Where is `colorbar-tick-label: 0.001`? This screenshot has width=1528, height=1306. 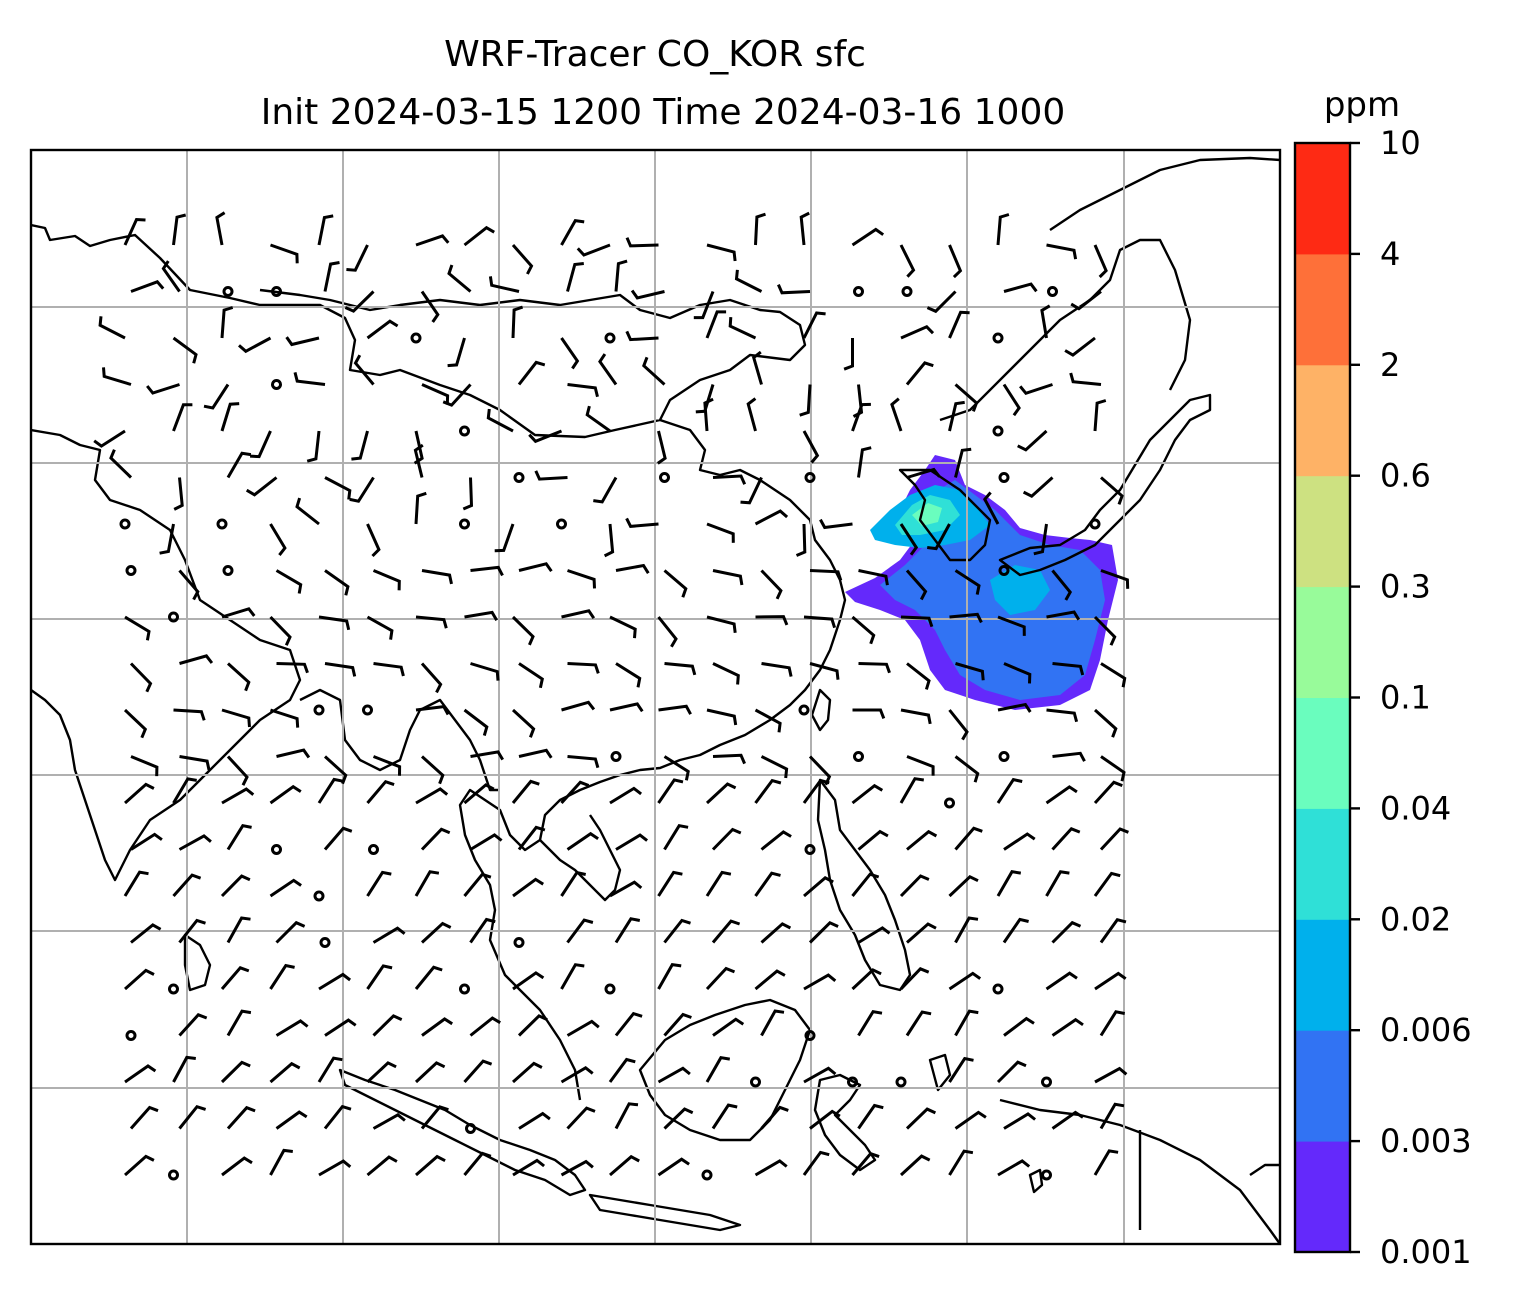
colorbar-tick-label: 0.001 is located at coordinates (1426, 1252).